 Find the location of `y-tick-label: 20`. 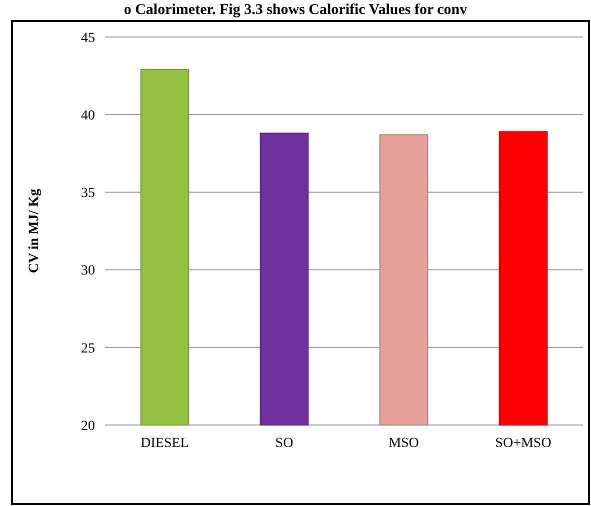

y-tick-label: 20 is located at coordinates (88, 426).